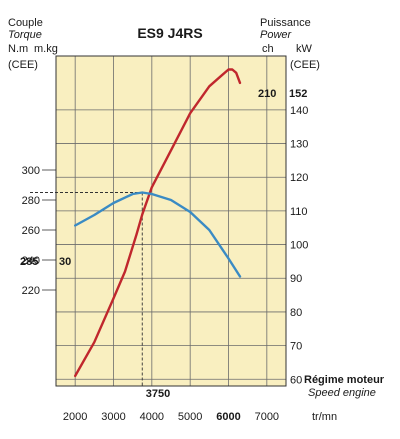 The width and height of the screenshot is (400, 439). I want to click on peak-torque-rpm-label: 3750, so click(158, 394).